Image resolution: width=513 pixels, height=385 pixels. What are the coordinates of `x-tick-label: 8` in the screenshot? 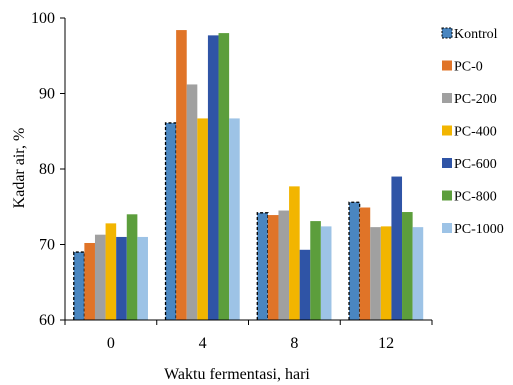 It's located at (294, 343).